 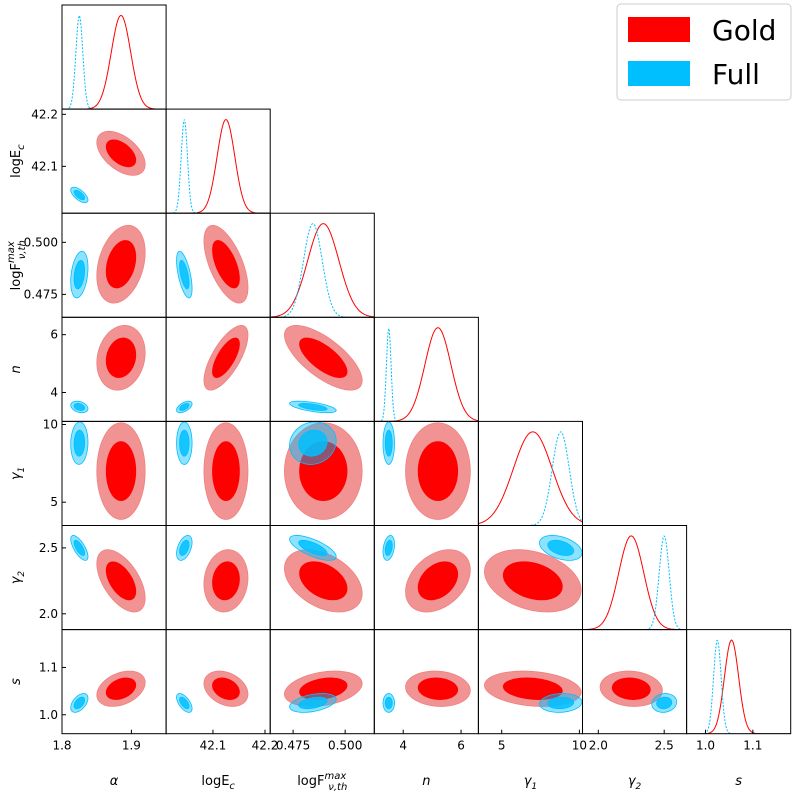 I want to click on y-tick-label-gamma2: 2.5, so click(x=48, y=548).